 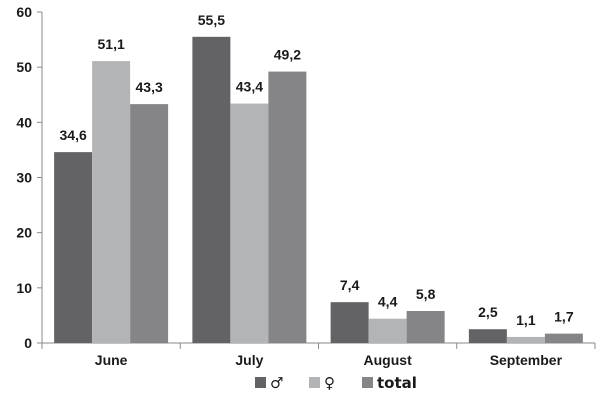 What do you see at coordinates (488, 312) in the screenshot?
I see `data-label: 2,5` at bounding box center [488, 312].